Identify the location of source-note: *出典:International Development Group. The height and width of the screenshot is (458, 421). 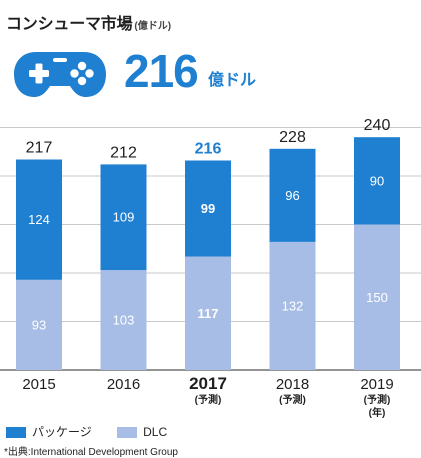
(91, 452).